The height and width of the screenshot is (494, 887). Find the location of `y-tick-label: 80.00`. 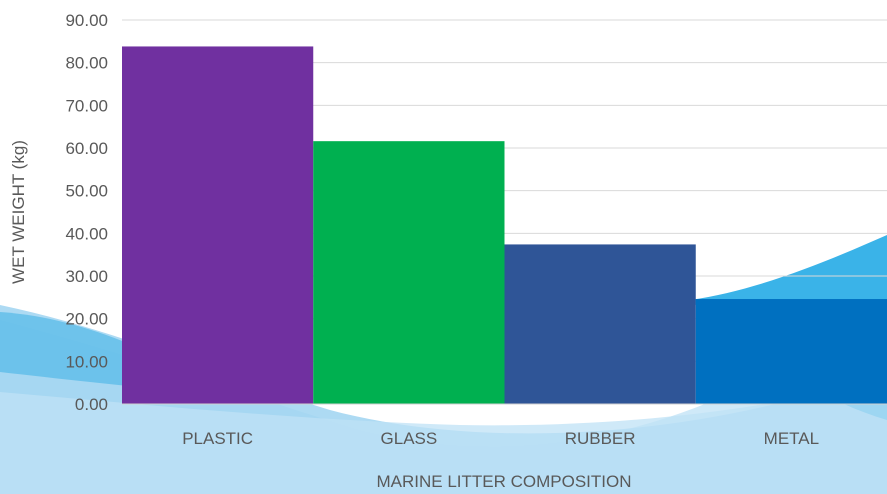

y-tick-label: 80.00 is located at coordinates (86, 63).